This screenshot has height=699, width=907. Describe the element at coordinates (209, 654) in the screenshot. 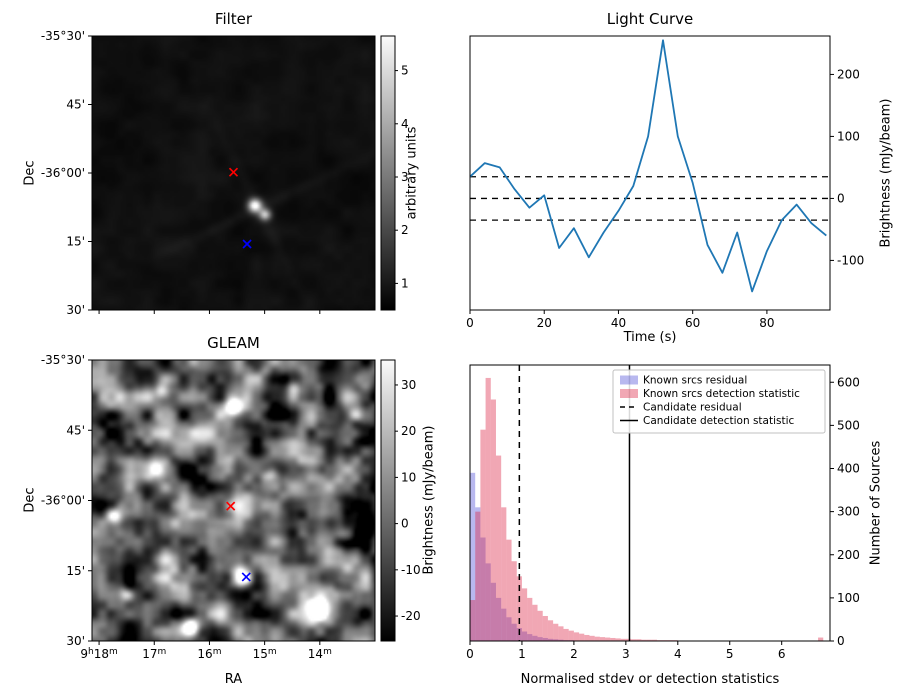

I see `gleam-xtick-label: 16m` at that location.